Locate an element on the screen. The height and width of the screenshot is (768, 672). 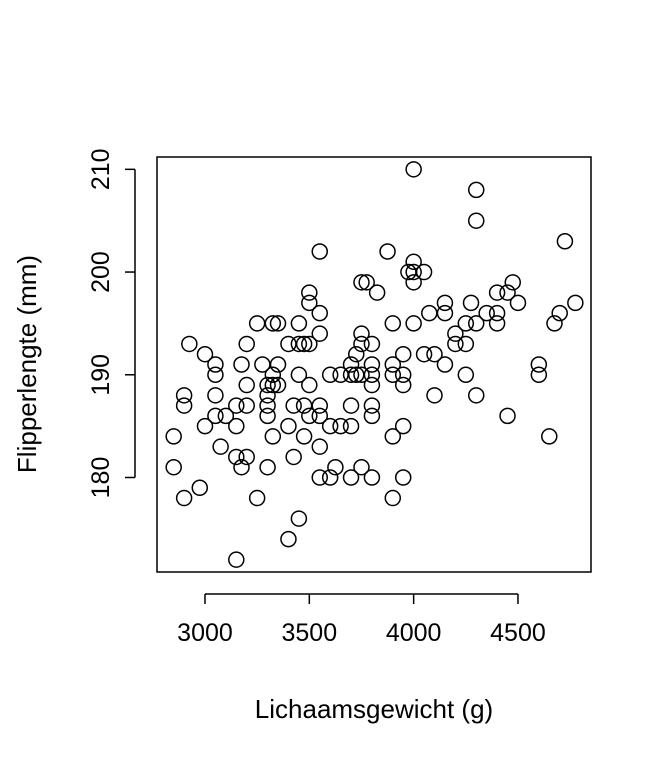
y-tick-label: 200 is located at coordinates (101, 272).